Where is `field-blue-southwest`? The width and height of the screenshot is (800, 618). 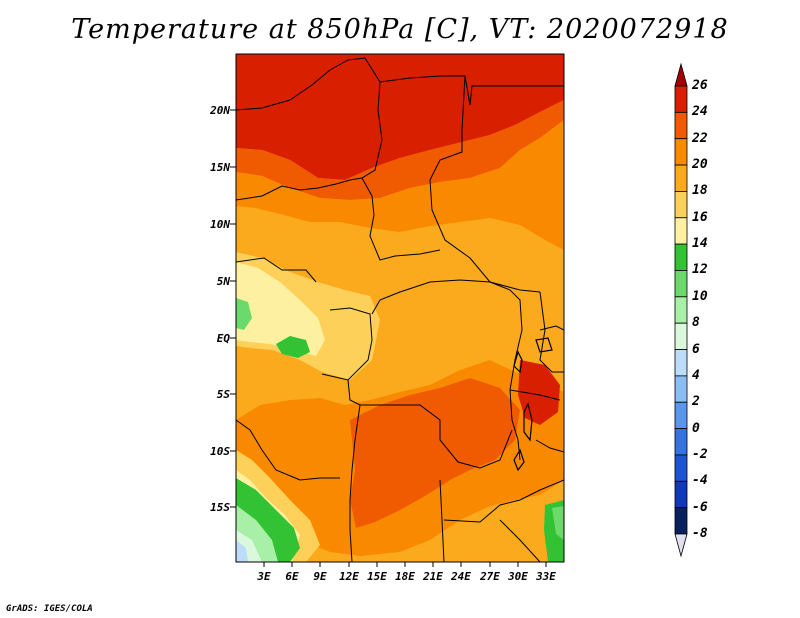
field-blue-southwest is located at coordinates (242, 551).